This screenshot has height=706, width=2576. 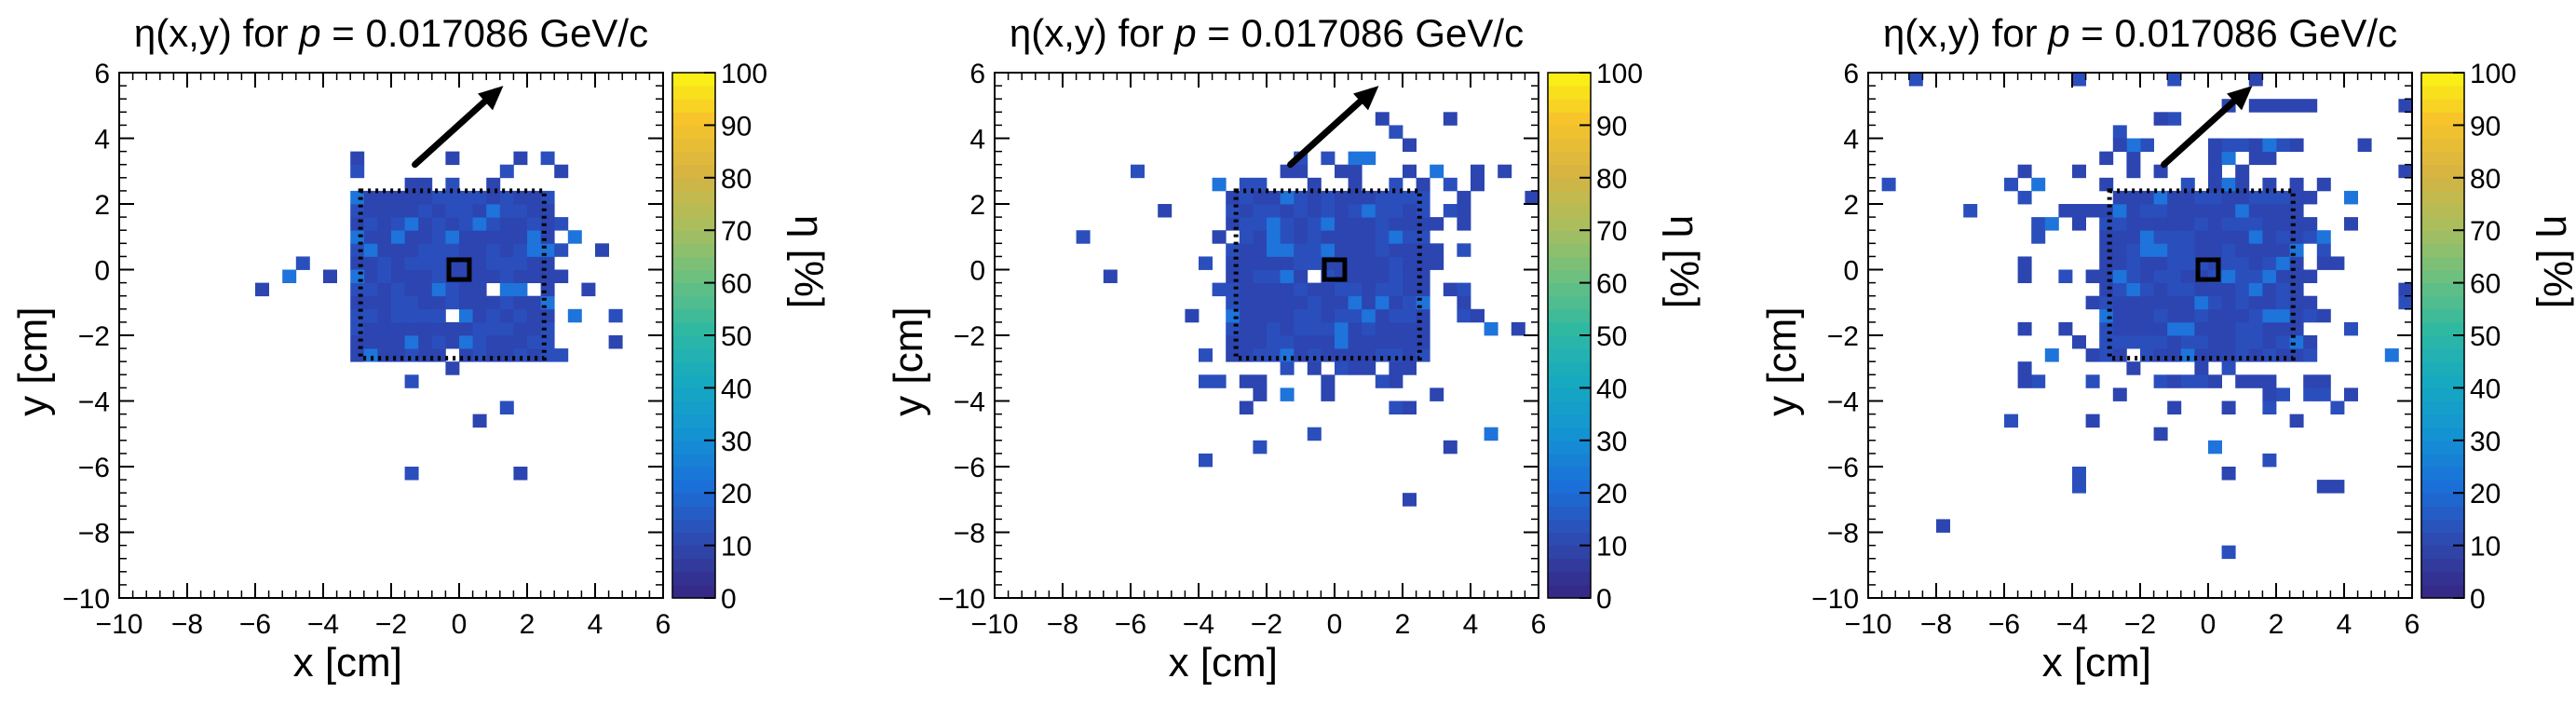 I want to click on z-tick-label: 10, so click(x=2485, y=547).